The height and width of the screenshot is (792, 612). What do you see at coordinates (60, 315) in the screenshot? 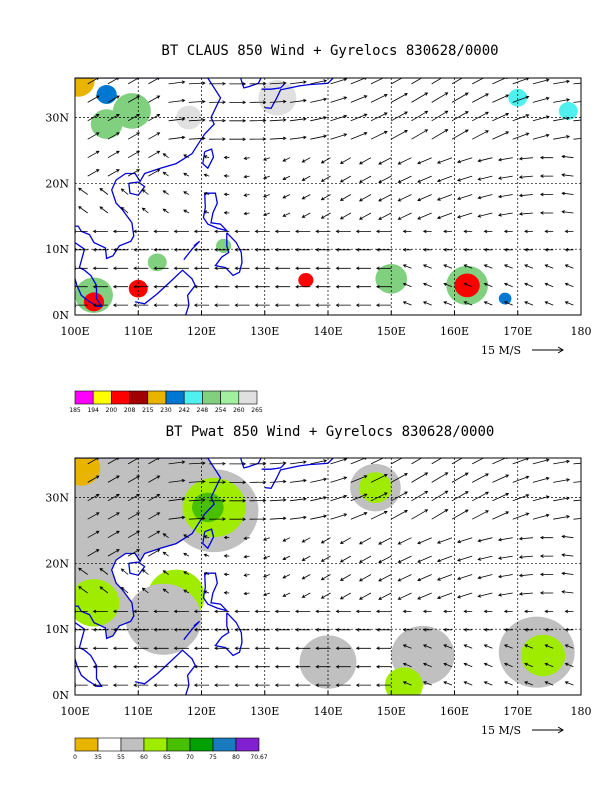
I see `lat-tick-label: 0N` at bounding box center [60, 315].